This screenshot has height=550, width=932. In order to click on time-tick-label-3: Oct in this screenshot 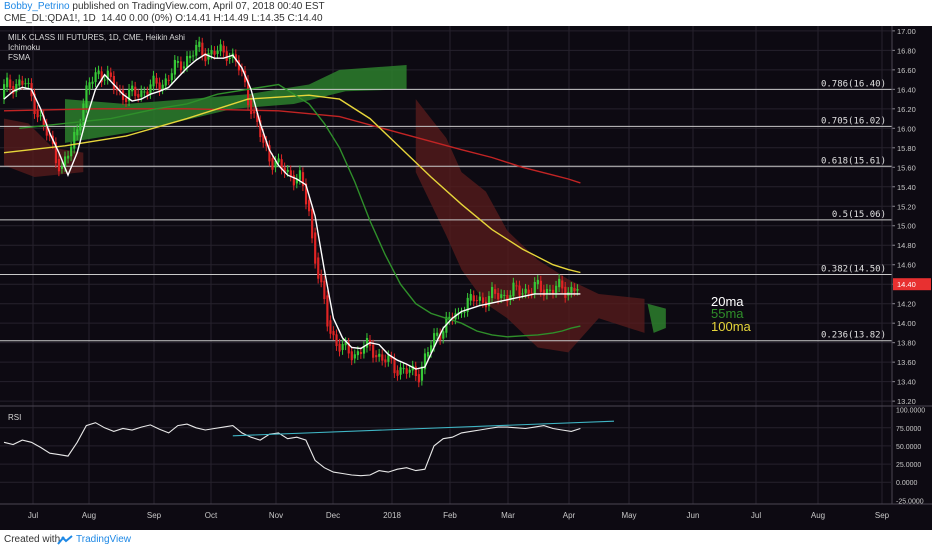, I will do `click(211, 515)`.